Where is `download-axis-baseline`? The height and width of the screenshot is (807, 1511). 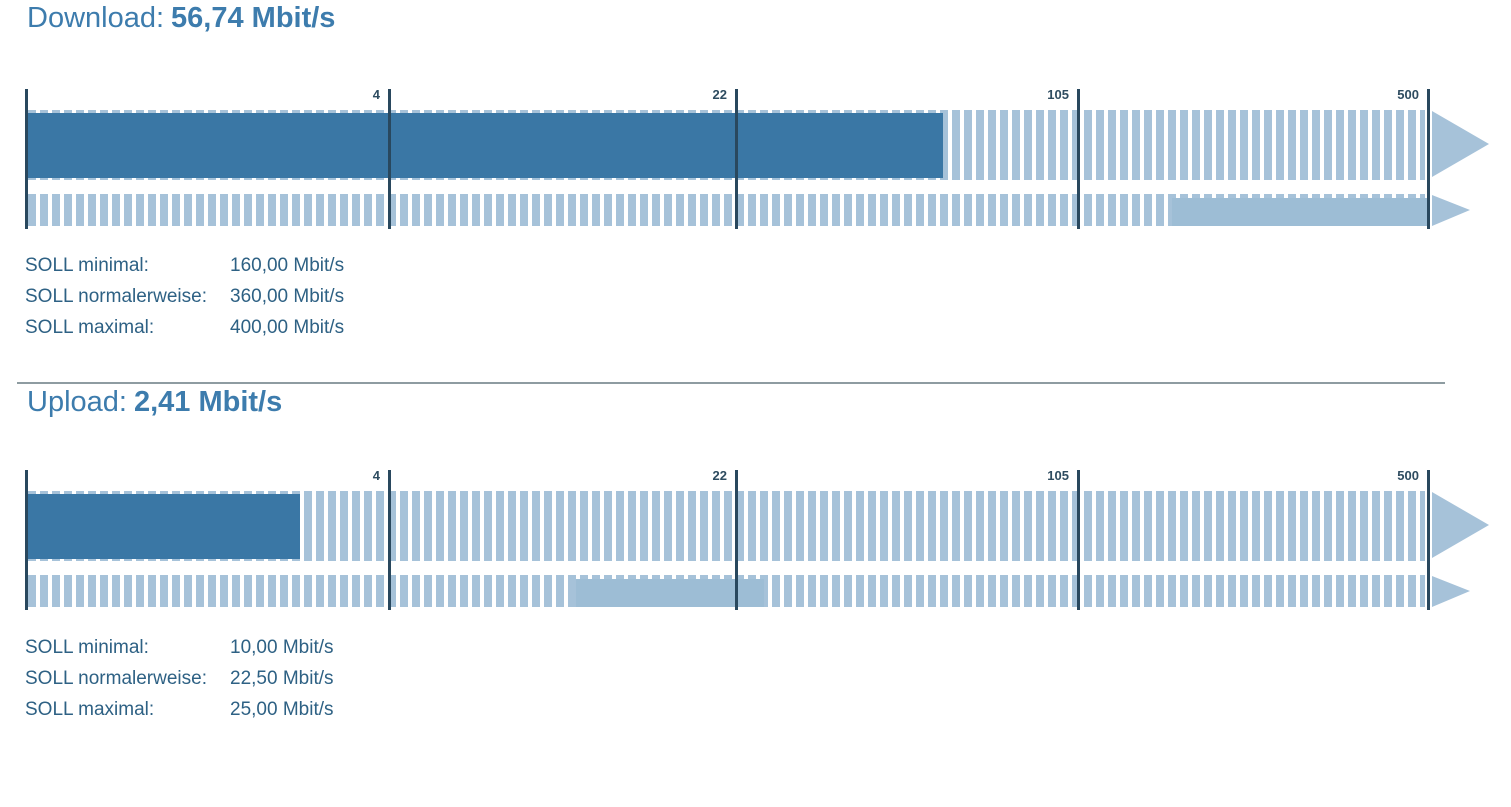 download-axis-baseline is located at coordinates (26, 159).